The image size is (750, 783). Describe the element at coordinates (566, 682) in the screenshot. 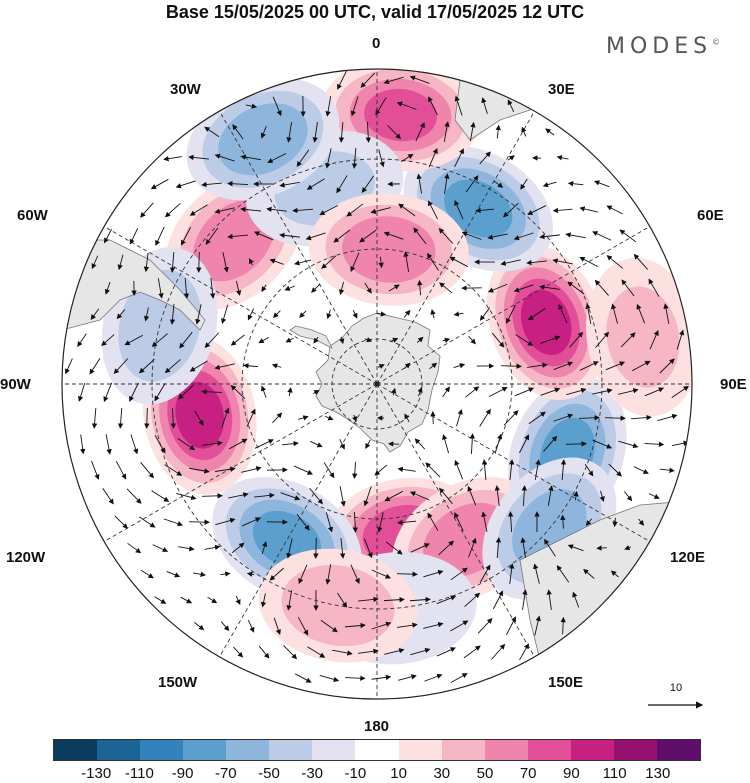

I see `lon-label-150e: 150E` at that location.